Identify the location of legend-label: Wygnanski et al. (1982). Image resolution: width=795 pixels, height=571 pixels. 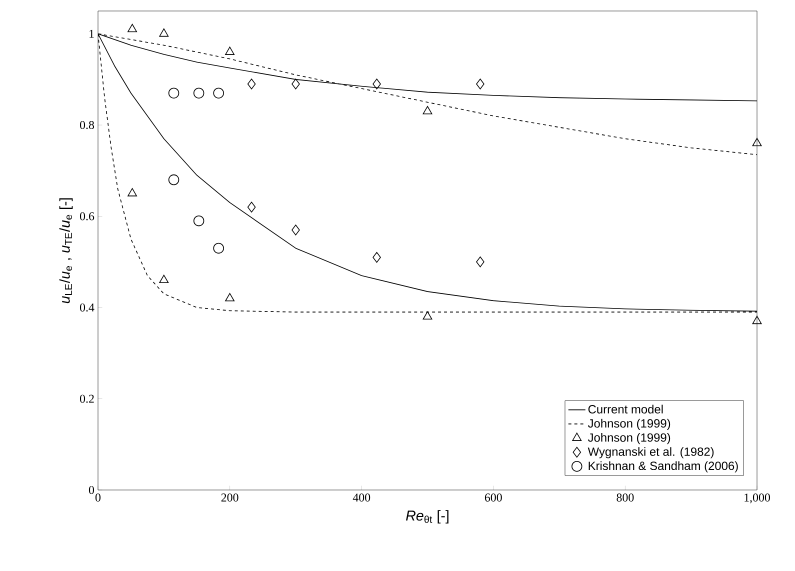
(651, 452).